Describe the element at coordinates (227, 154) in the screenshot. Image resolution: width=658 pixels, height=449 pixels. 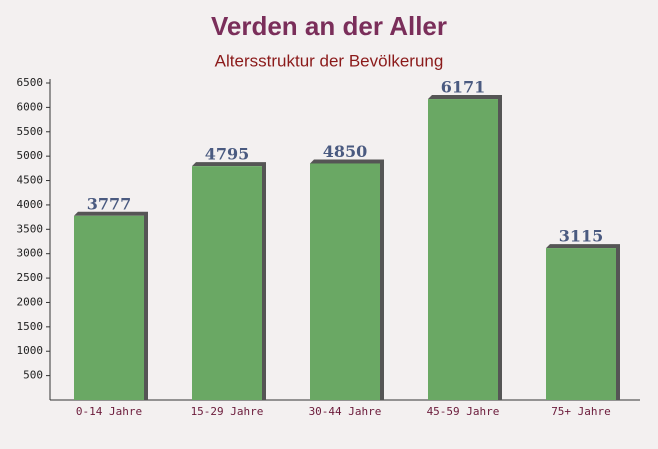
I see `value-label: 4795` at that location.